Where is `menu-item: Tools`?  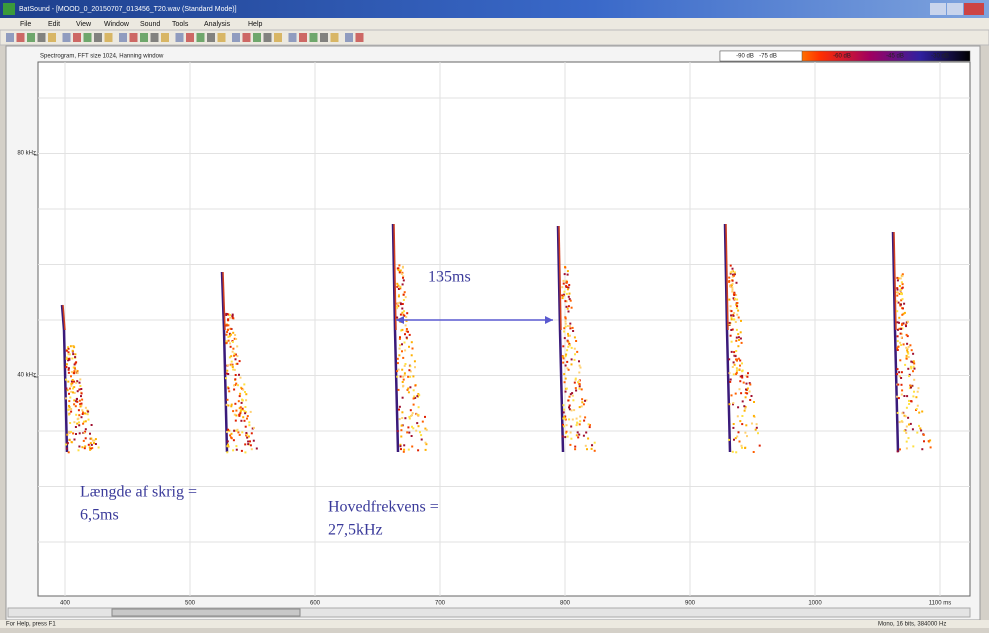
menu-item: Tools is located at coordinates (180, 24).